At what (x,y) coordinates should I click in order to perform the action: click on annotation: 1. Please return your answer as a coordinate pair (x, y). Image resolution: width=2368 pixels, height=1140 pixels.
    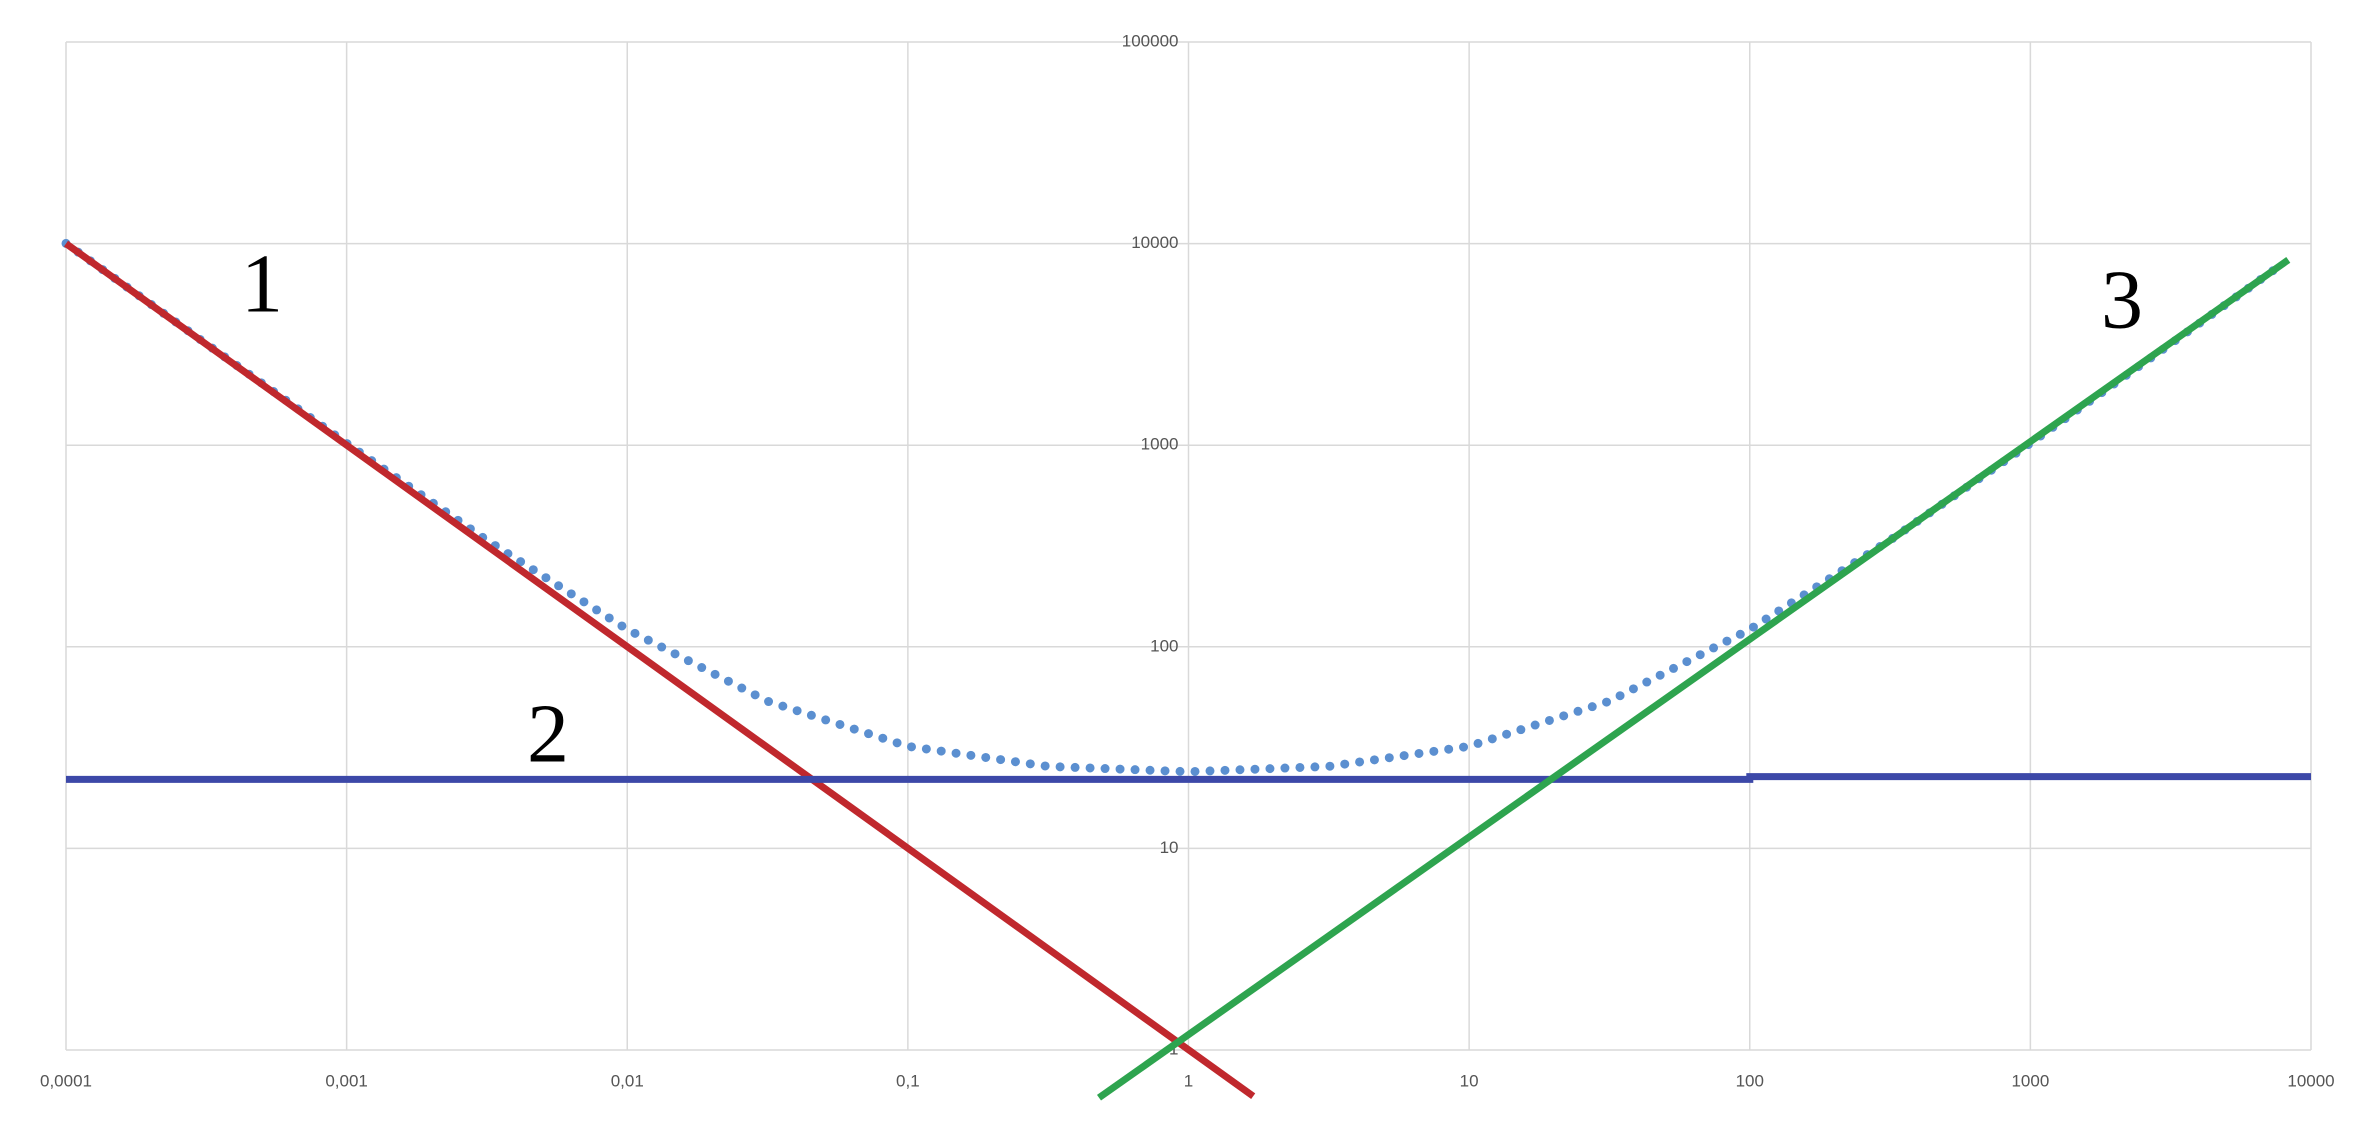
    Looking at the image, I should click on (262, 283).